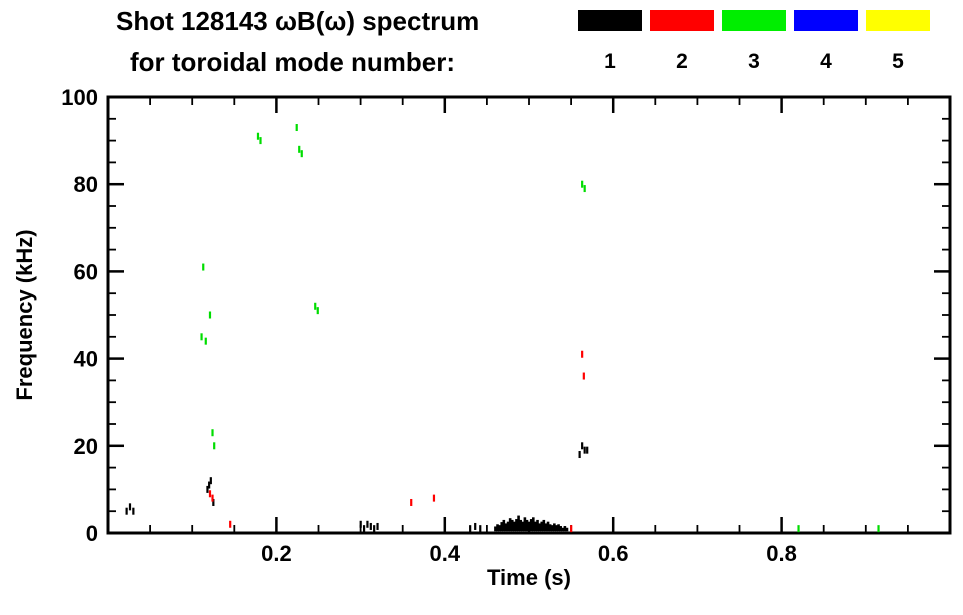  Describe the element at coordinates (610, 61) in the screenshot. I see `legend-mode-number-1: 1` at that location.